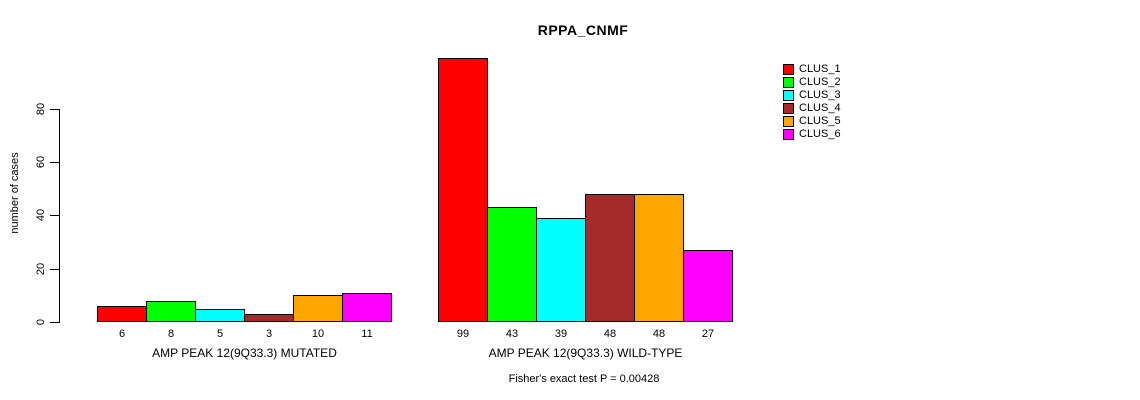 This screenshot has width=1140, height=400. I want to click on bar-value-label: 3, so click(269, 334).